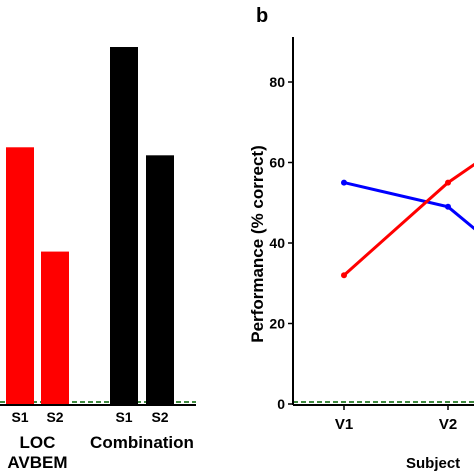 This screenshot has width=474, height=474. Describe the element at coordinates (433, 463) in the screenshot. I see `x-axis-label: Subject` at that location.